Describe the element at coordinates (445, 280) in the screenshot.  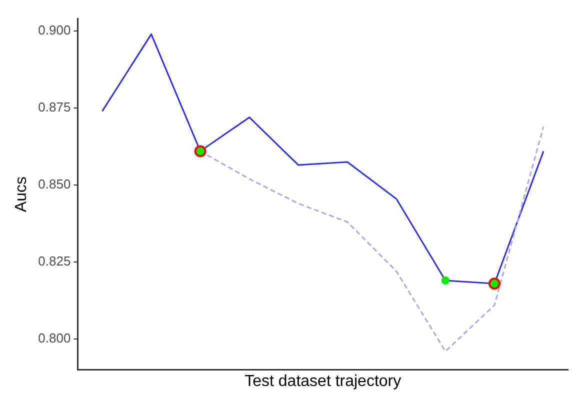
I see `point` at that location.